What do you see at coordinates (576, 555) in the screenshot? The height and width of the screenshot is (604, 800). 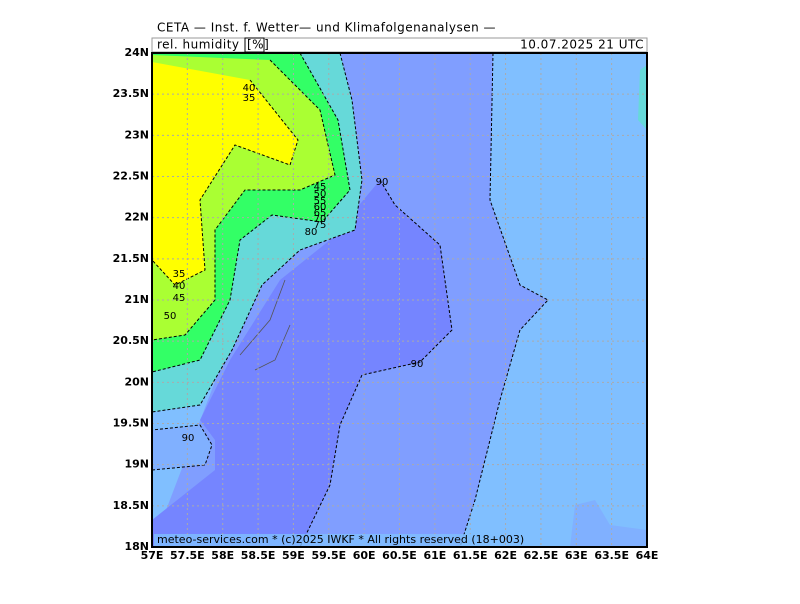 I see `x-tick-label: 63E` at bounding box center [576, 555].